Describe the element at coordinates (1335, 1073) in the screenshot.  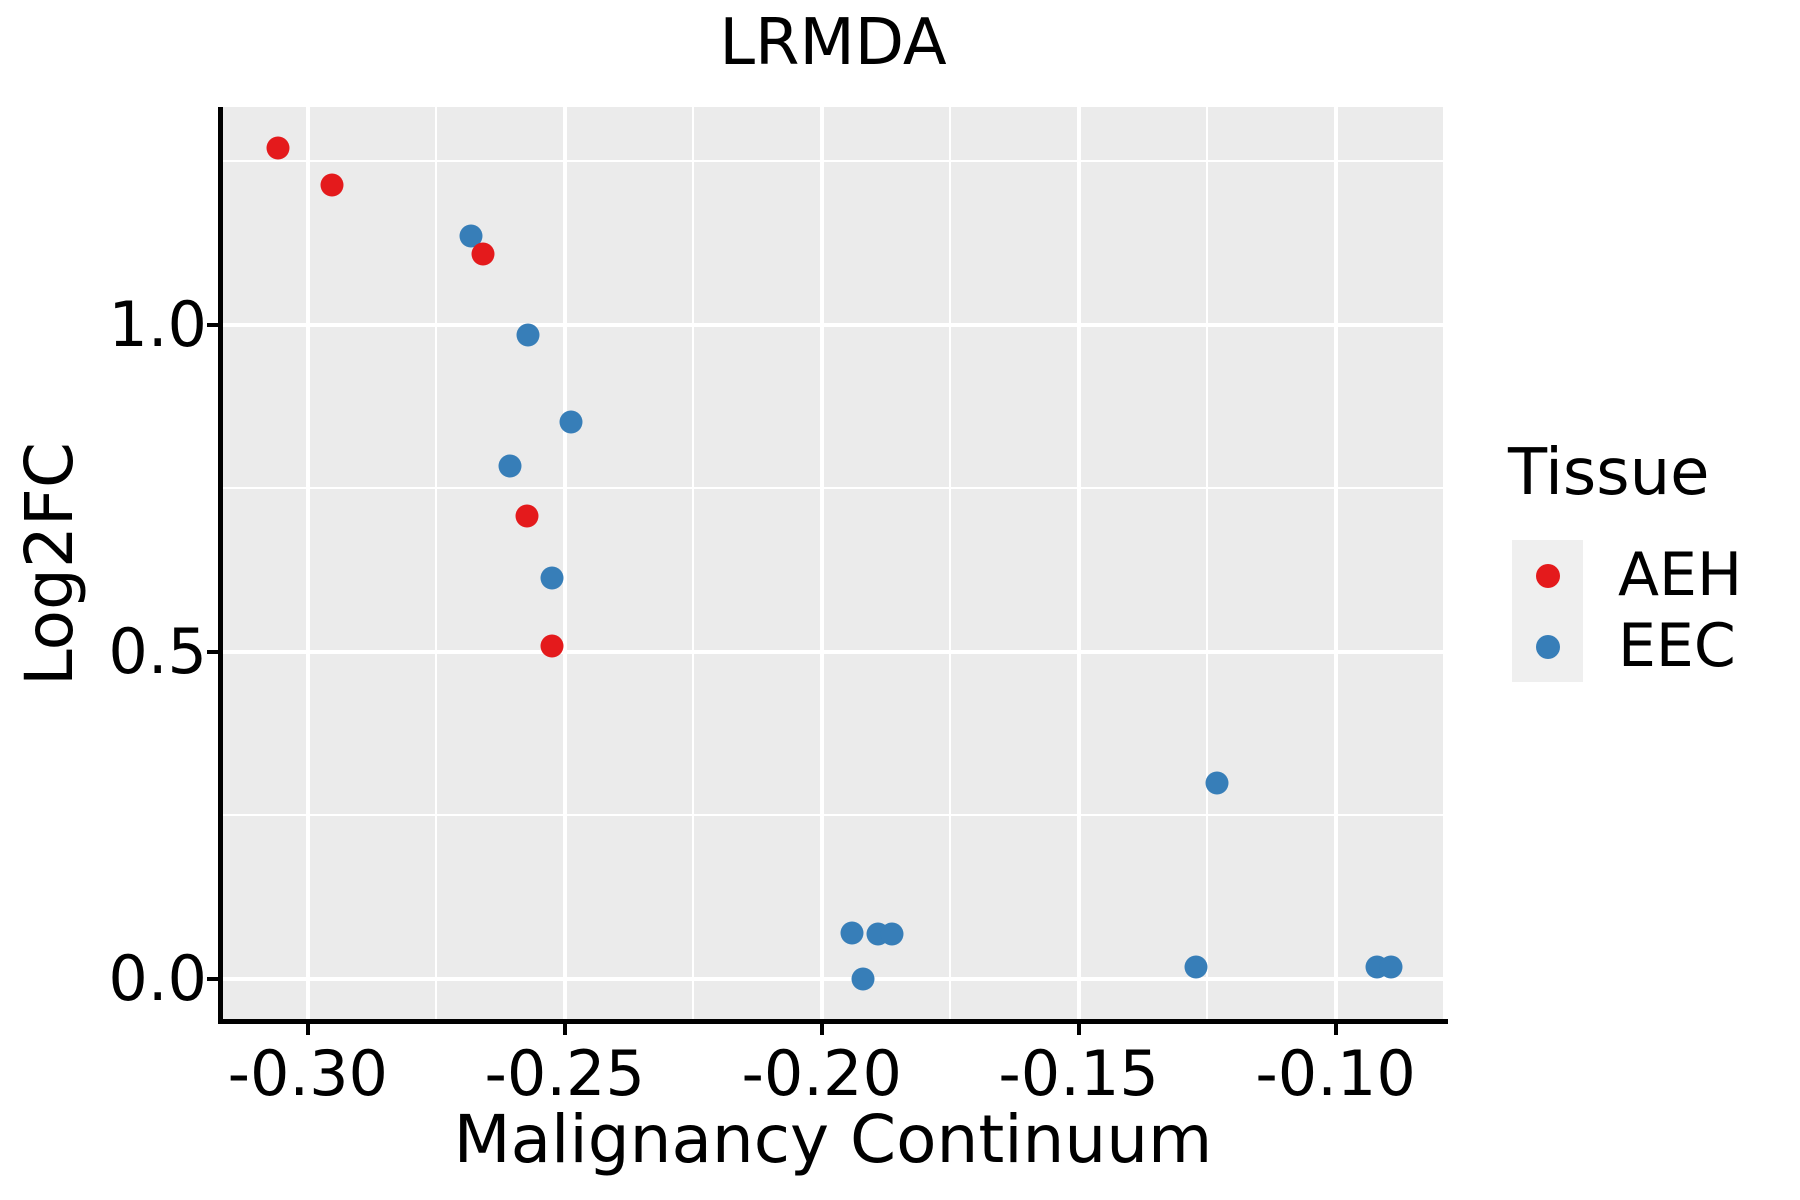
I see `x-tick-label: -0.10` at that location.